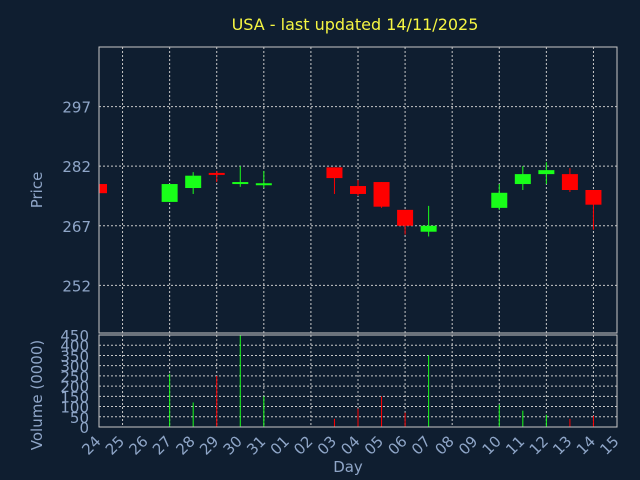  I want to click on x-tick-label: 12, so click(539, 445).